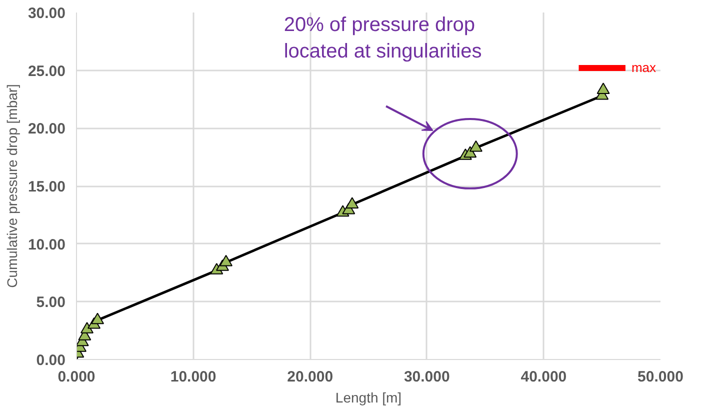  What do you see at coordinates (47, 71) in the screenshot?
I see `y-tick-label: 25.00` at bounding box center [47, 71].